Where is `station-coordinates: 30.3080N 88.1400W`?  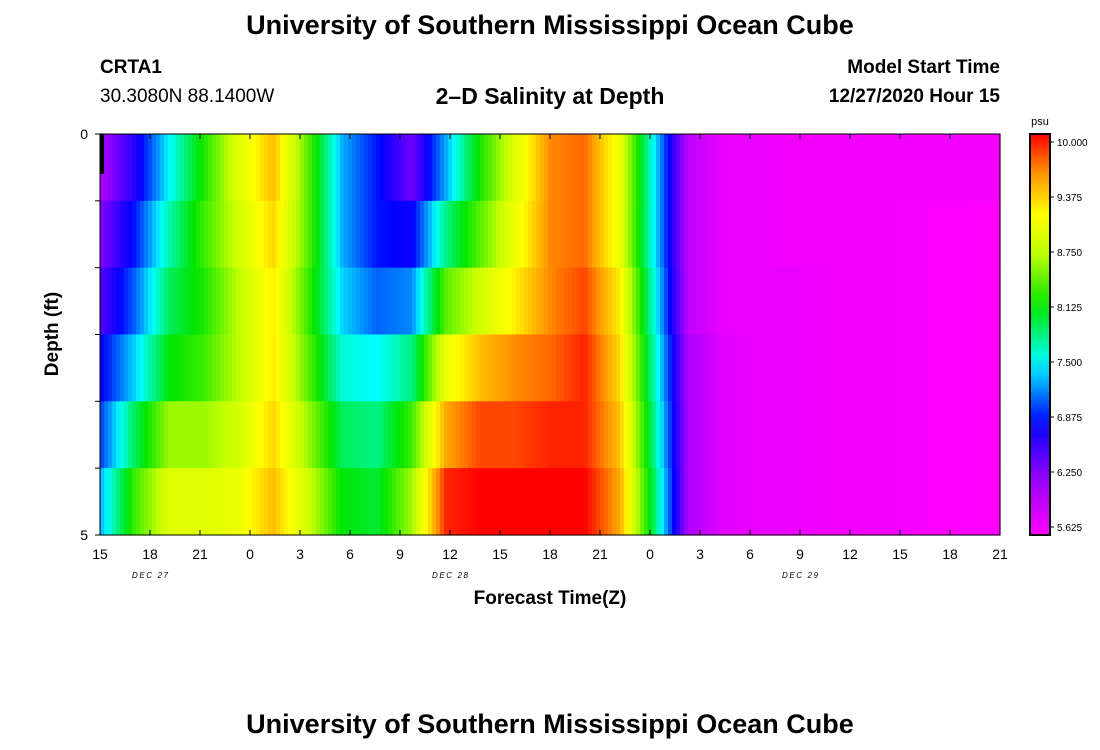
station-coordinates: 30.3080N 88.1400W is located at coordinates (187, 96).